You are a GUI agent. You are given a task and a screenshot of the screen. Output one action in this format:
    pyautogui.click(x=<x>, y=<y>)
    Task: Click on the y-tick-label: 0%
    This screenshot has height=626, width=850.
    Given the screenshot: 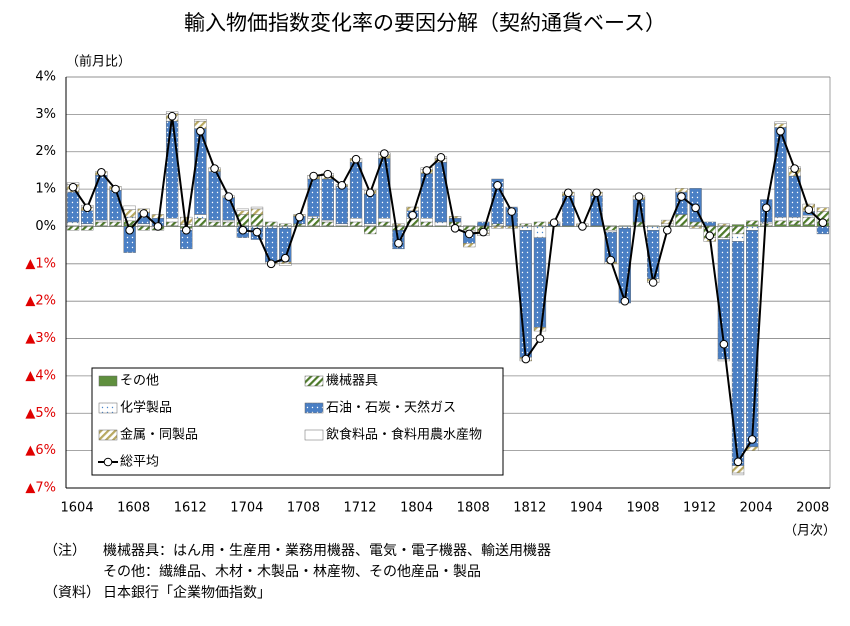 What is the action you would take?
    pyautogui.click(x=45, y=226)
    